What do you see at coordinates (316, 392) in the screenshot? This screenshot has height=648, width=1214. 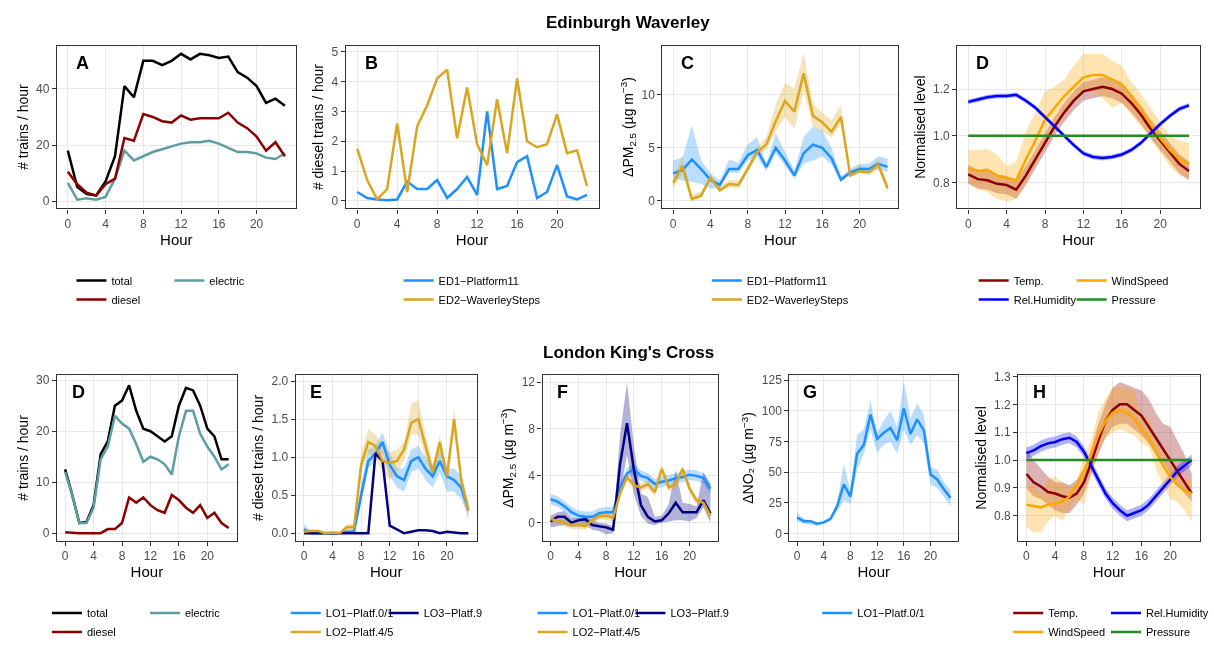 I see `chart-title: E` at bounding box center [316, 392].